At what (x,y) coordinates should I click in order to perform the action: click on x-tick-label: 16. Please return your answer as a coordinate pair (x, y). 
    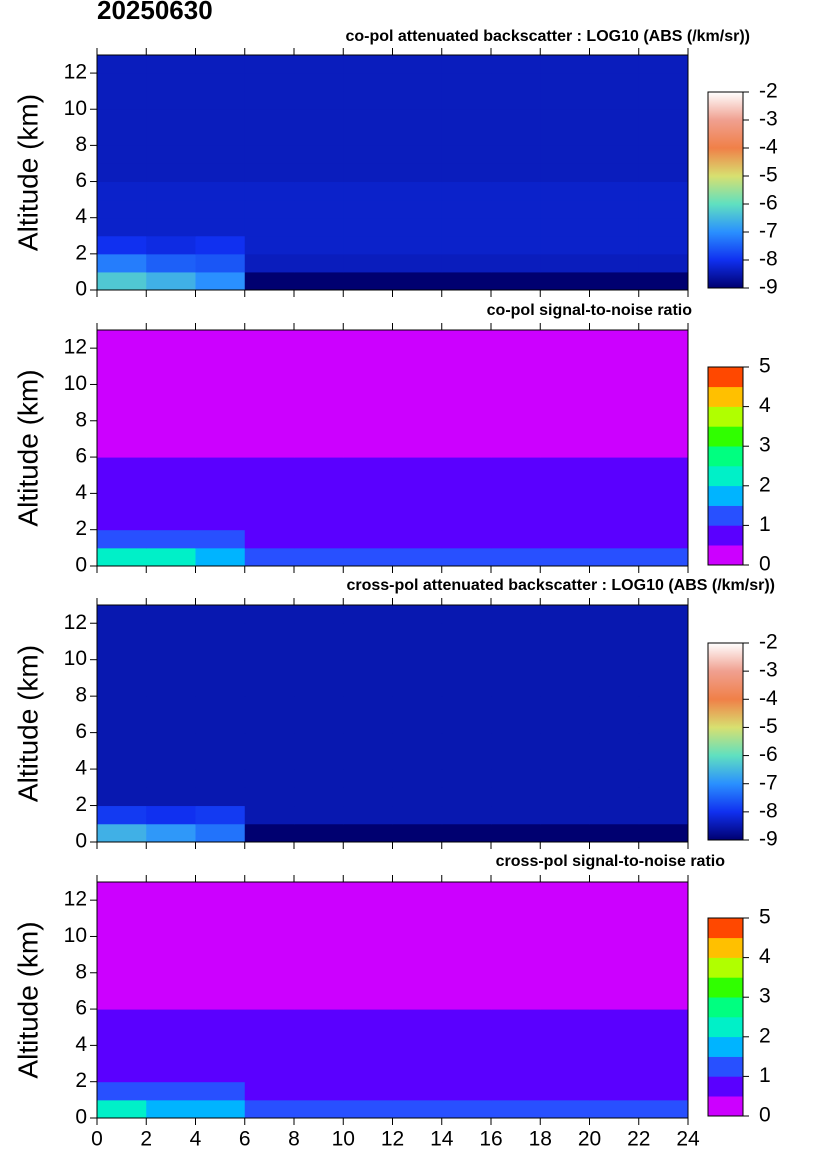
    Looking at the image, I should click on (490, 1139).